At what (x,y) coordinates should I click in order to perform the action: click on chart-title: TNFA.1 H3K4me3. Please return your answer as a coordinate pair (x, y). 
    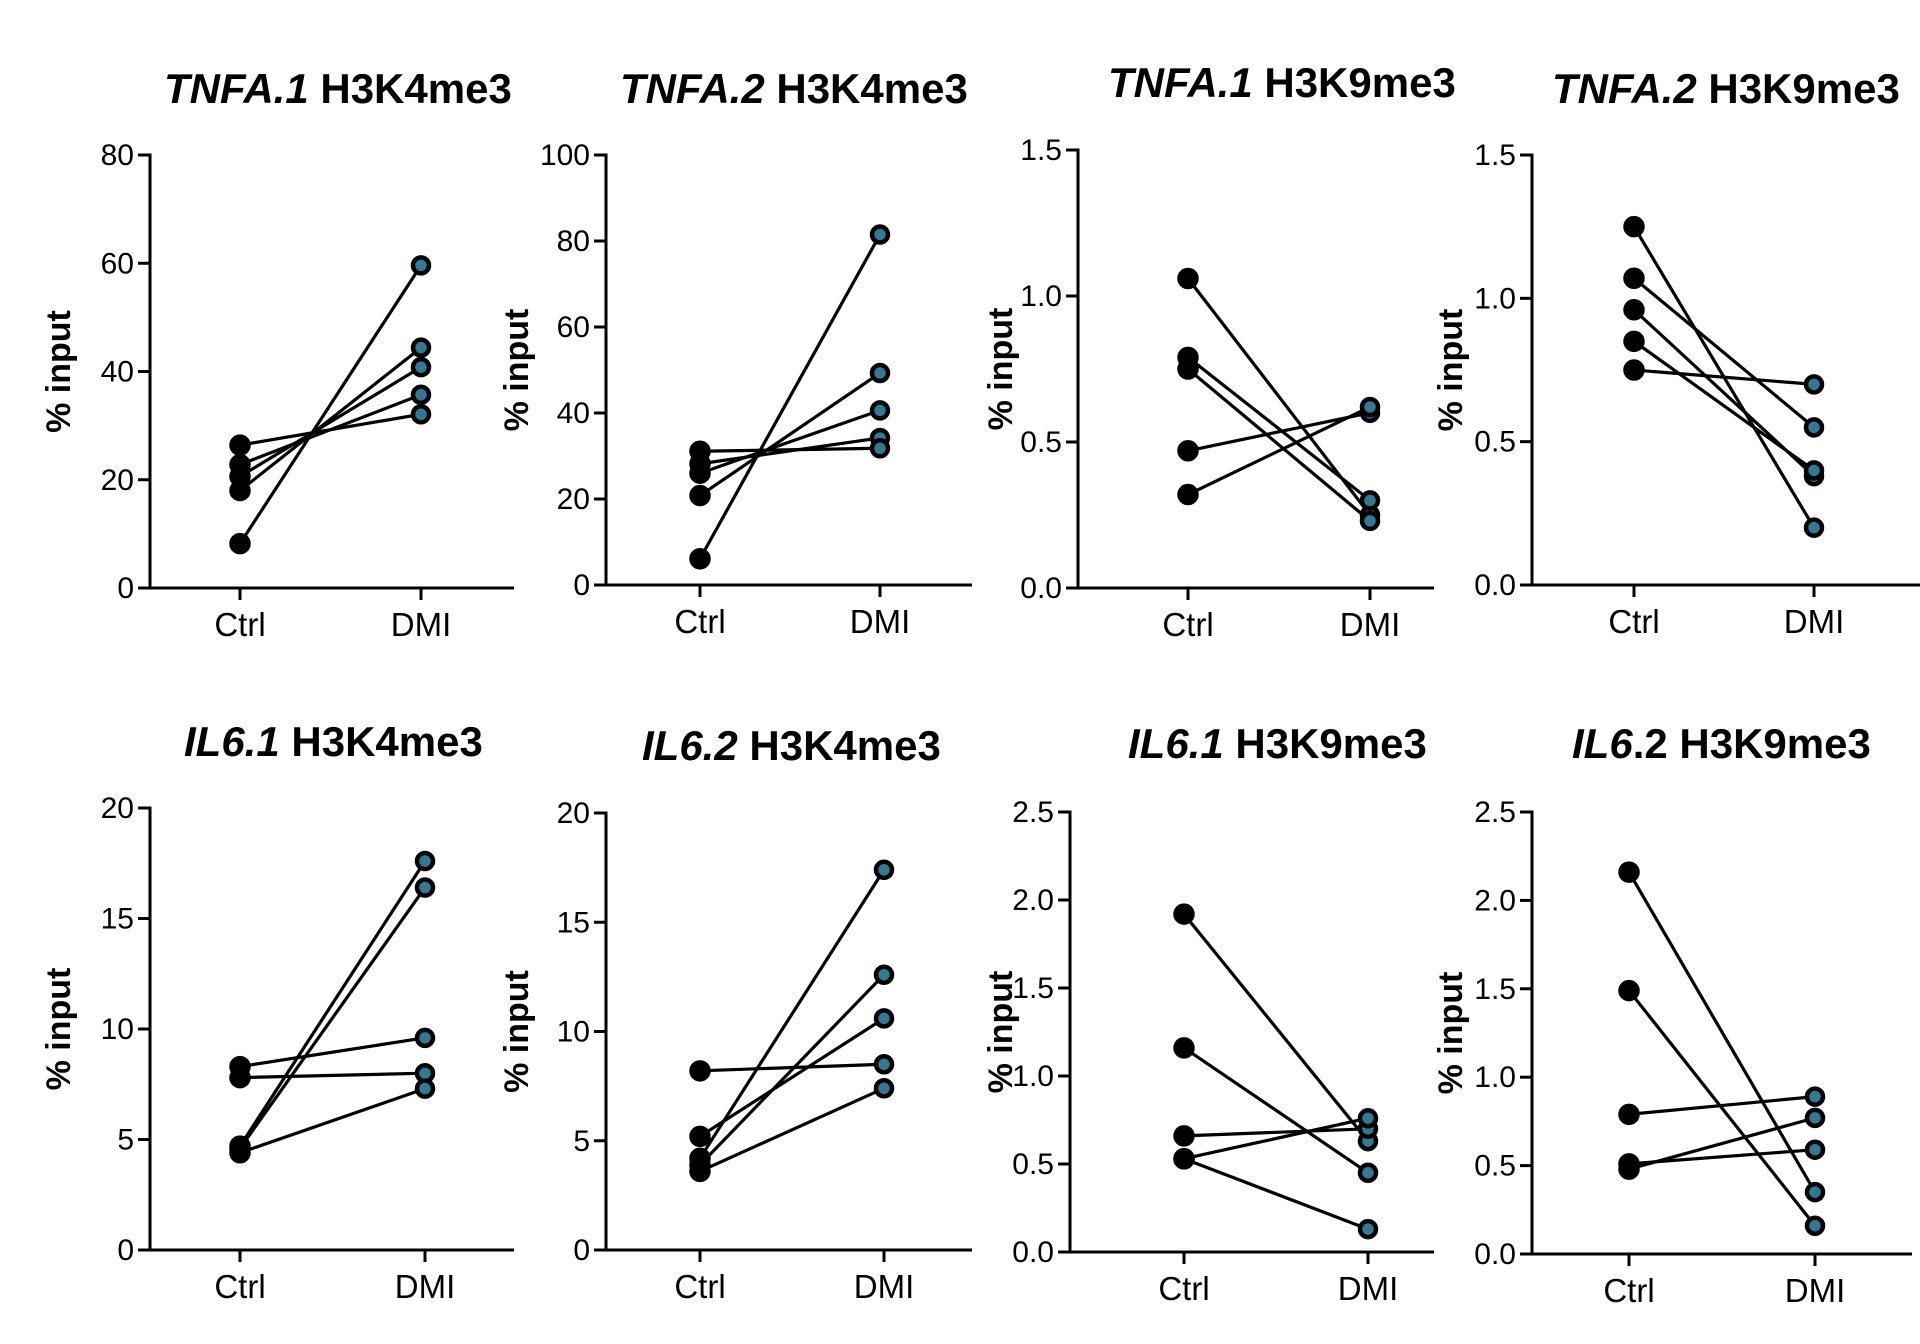
    Looking at the image, I should click on (338, 88).